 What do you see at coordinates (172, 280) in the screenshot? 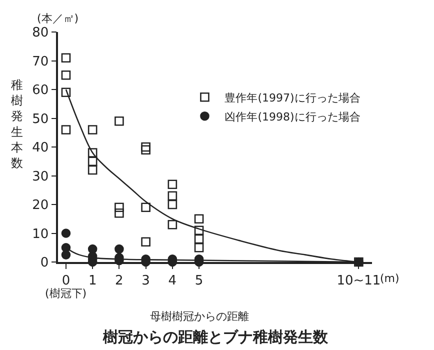
I see `x-tick-label: 4` at bounding box center [172, 280].